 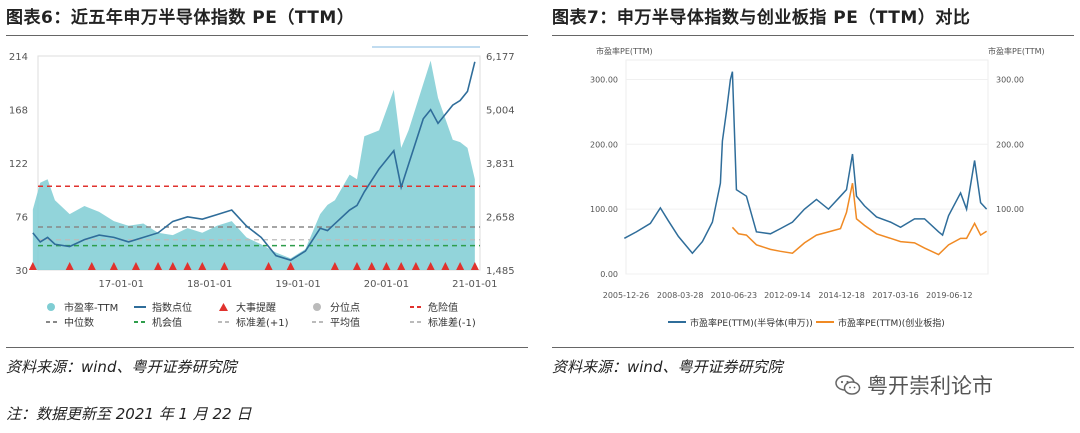 What do you see at coordinates (443, 307) in the screenshot?
I see `legend-label: 危险值` at bounding box center [443, 307].